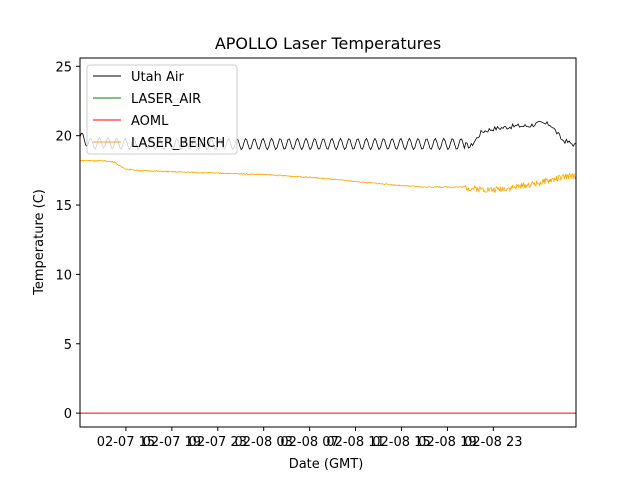 The width and height of the screenshot is (640, 480). Describe the element at coordinates (493, 442) in the screenshot. I see `x-tick-label: 02-08 23` at that location.